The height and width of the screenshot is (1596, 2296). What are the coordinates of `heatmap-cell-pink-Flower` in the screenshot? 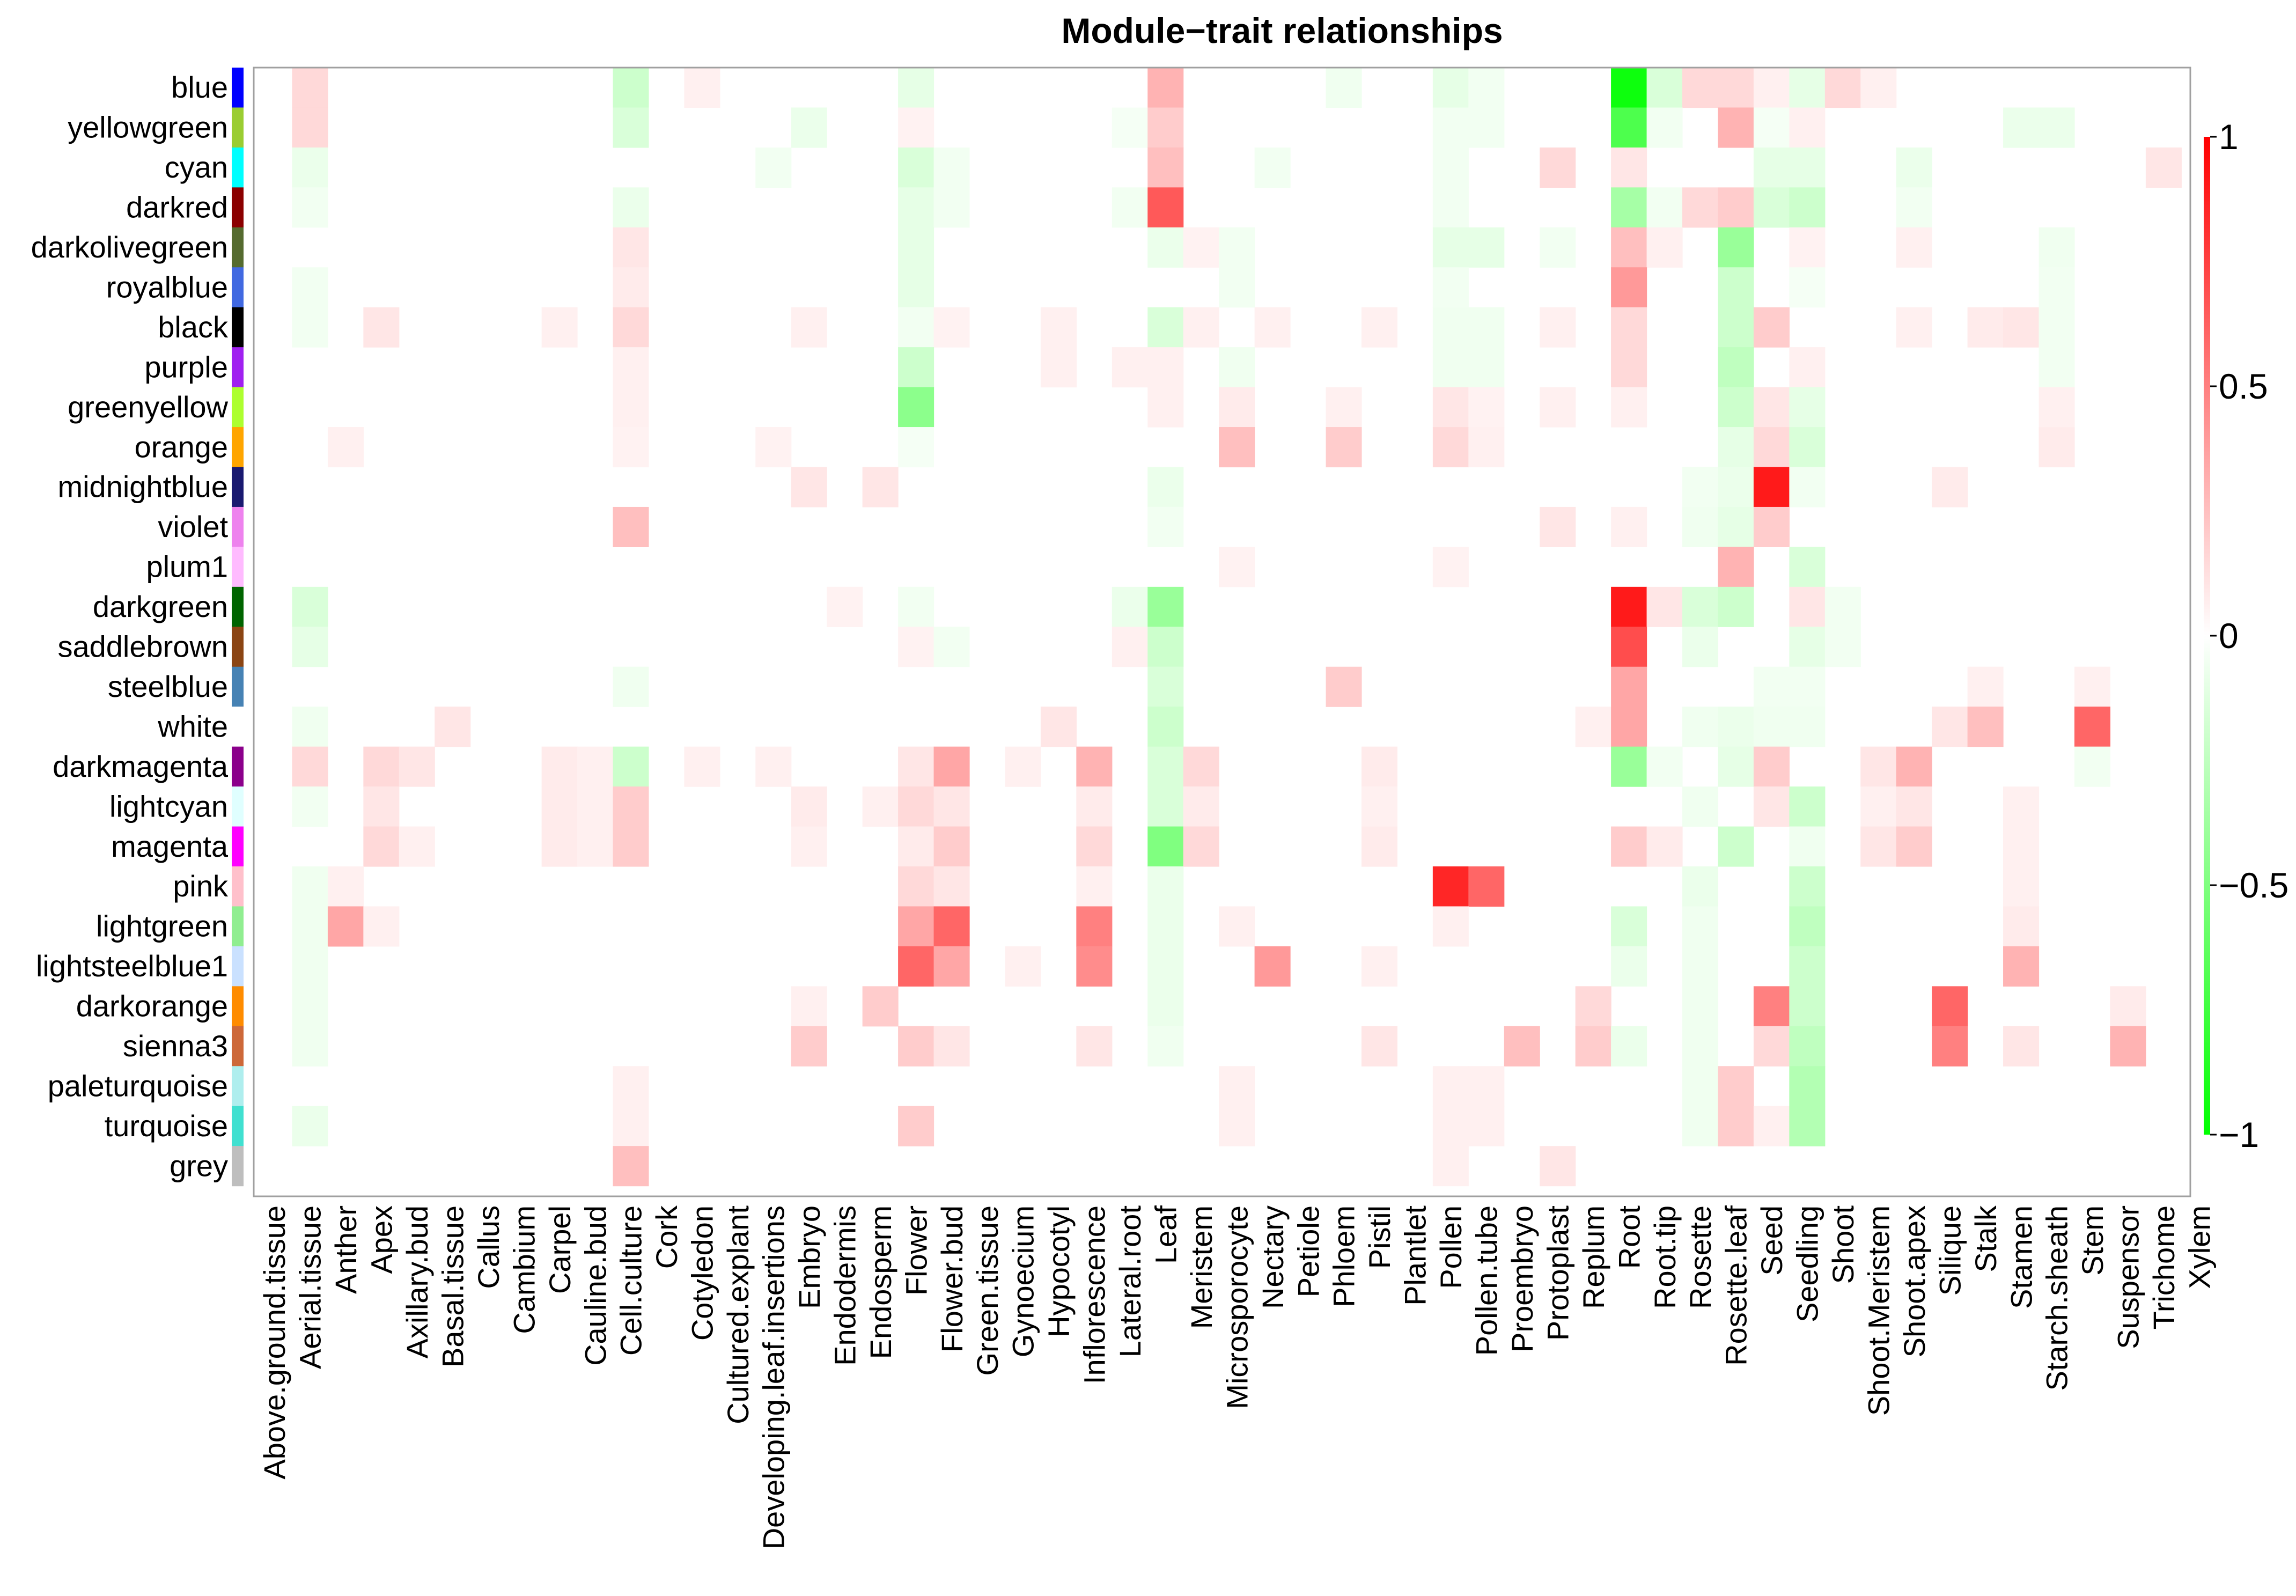 It's located at (916, 886).